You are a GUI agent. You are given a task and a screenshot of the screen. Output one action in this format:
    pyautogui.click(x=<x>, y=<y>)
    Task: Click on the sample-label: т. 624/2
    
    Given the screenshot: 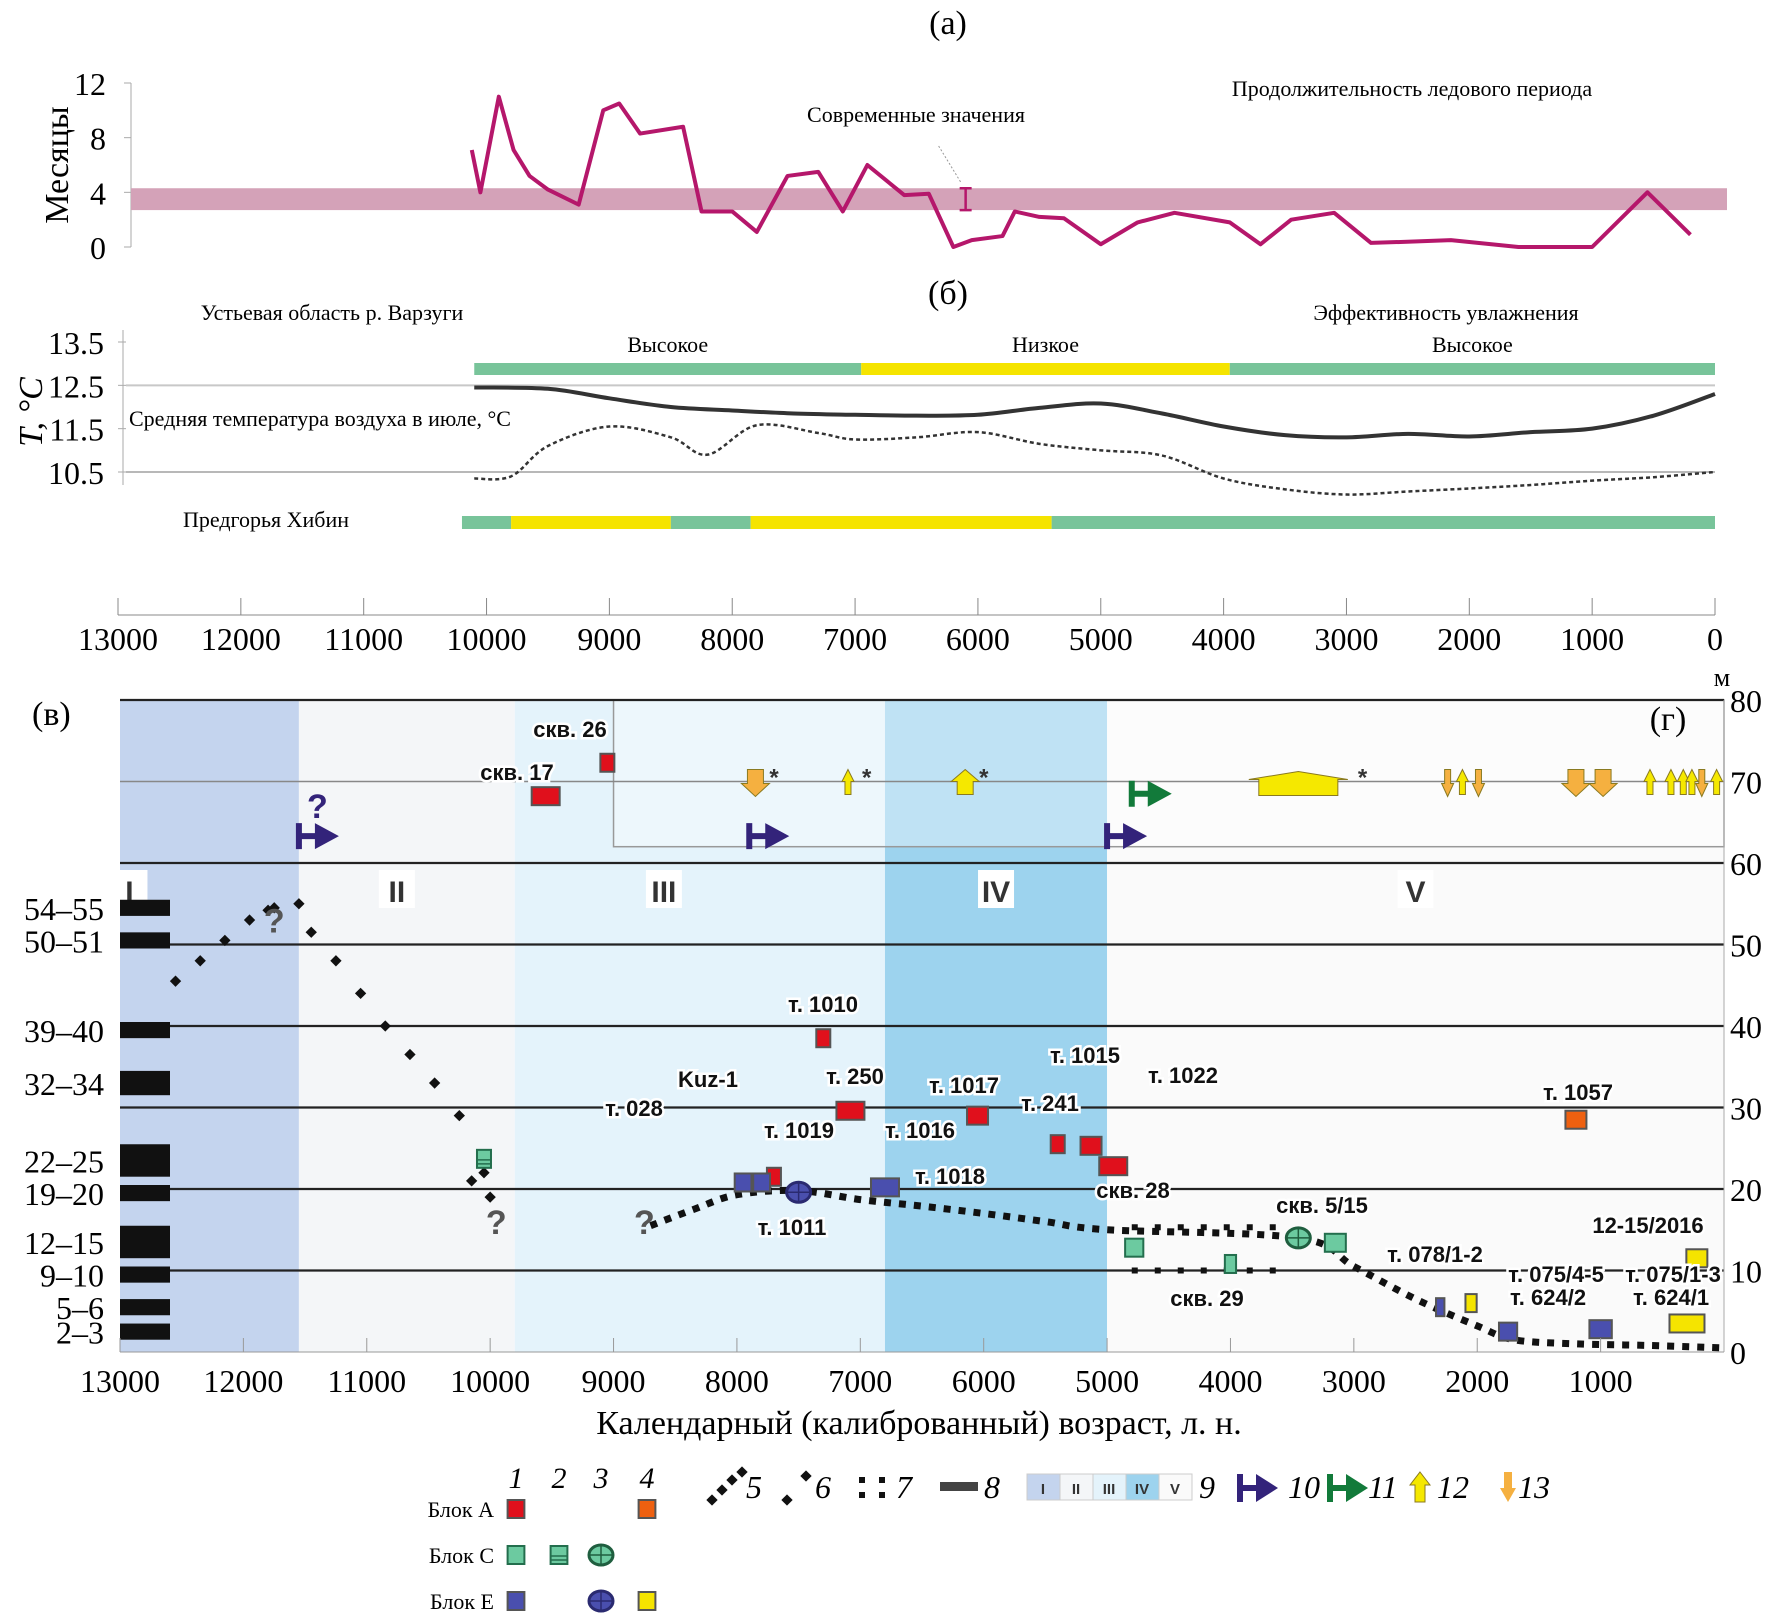 What is the action you would take?
    pyautogui.click(x=1548, y=1297)
    